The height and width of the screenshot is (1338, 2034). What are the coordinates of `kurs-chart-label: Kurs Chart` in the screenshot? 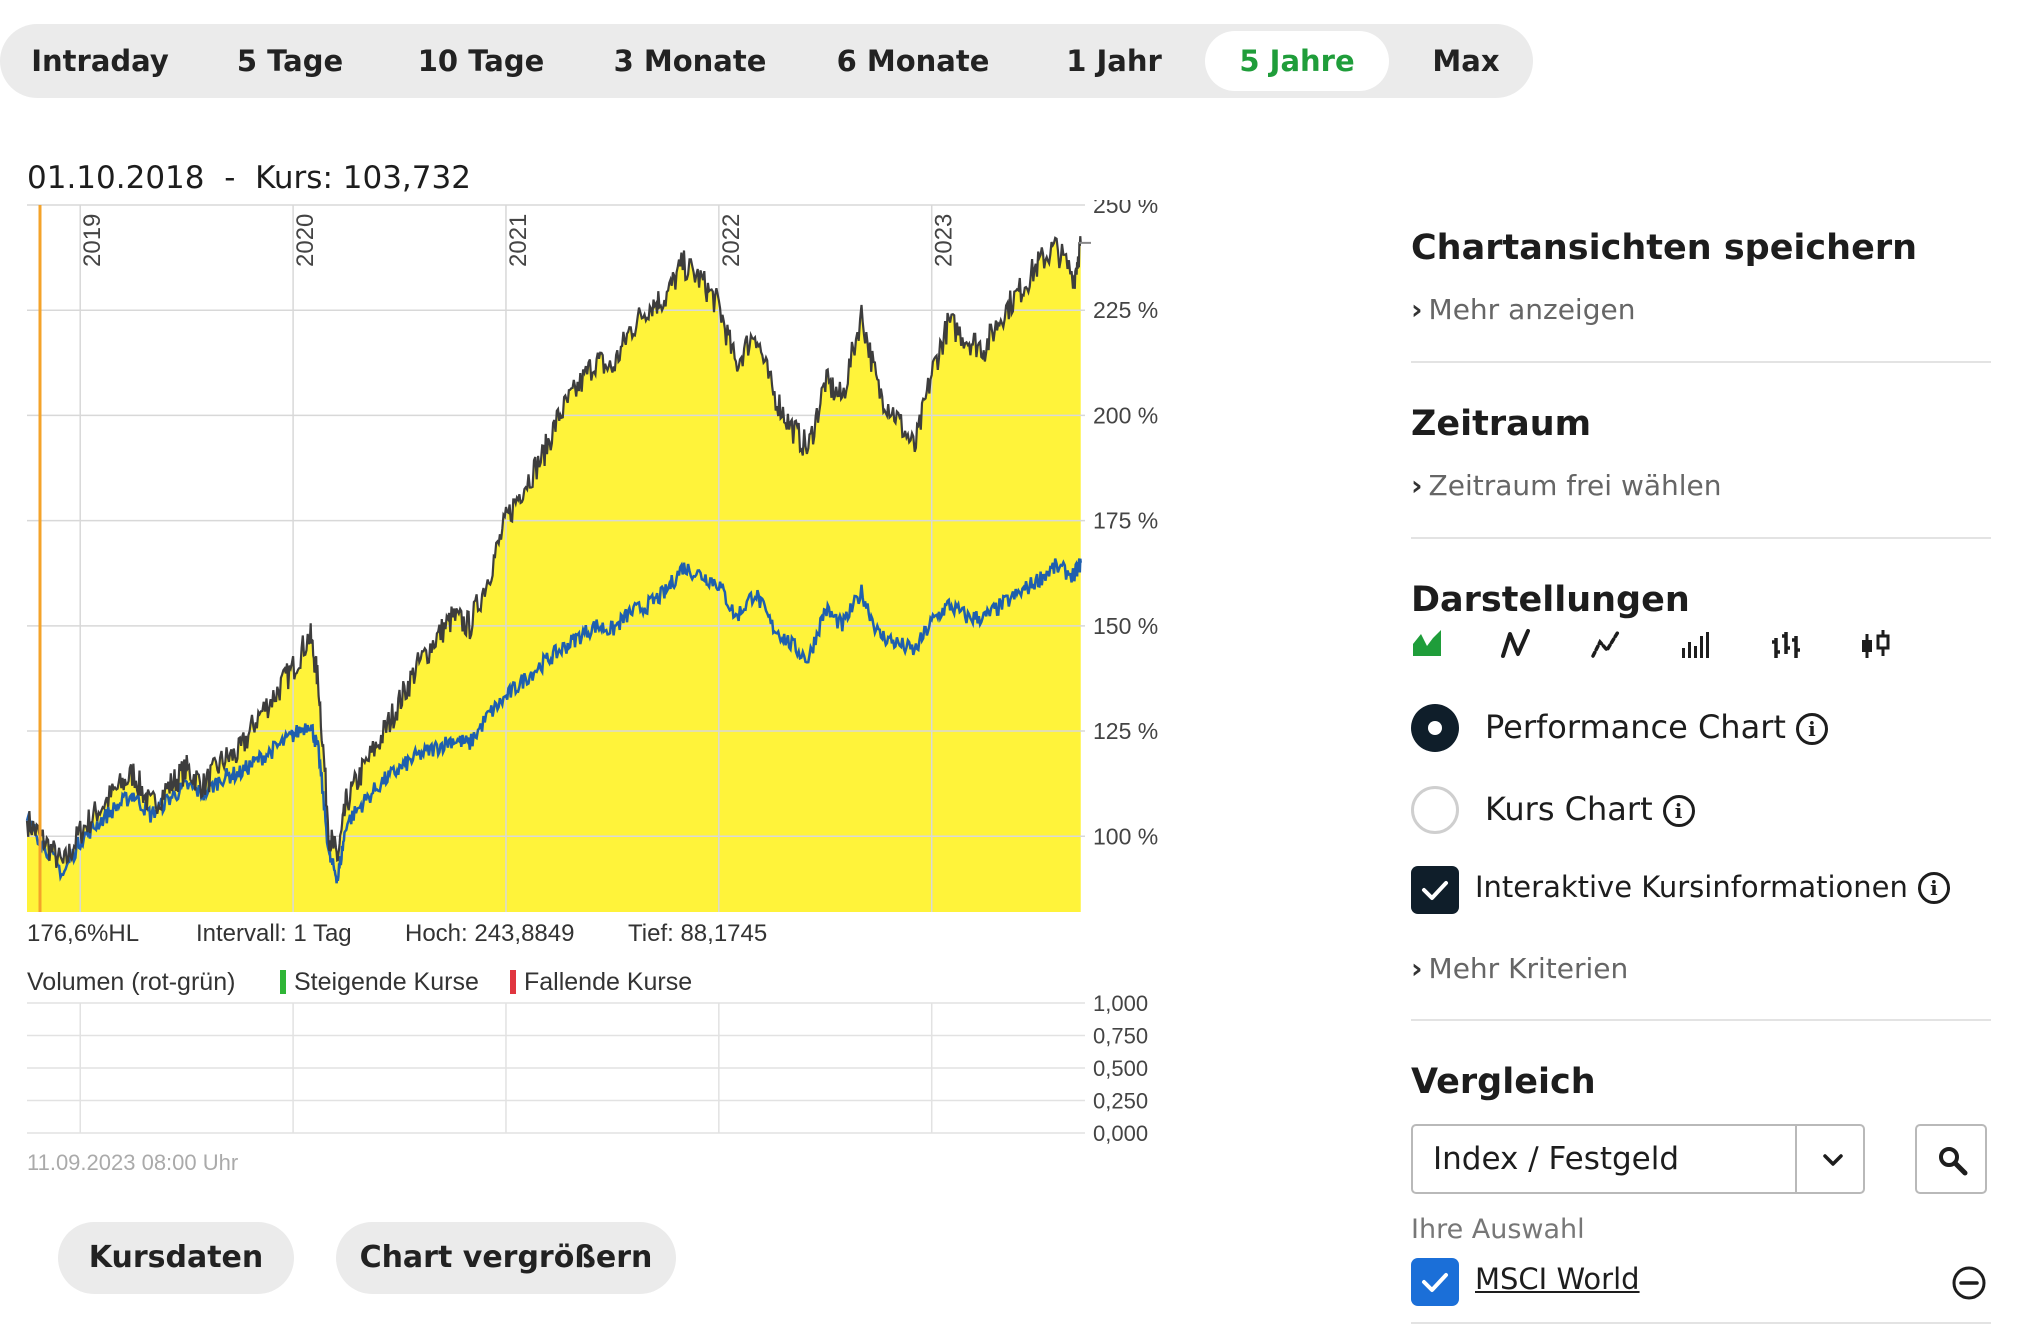 It's located at (1569, 809).